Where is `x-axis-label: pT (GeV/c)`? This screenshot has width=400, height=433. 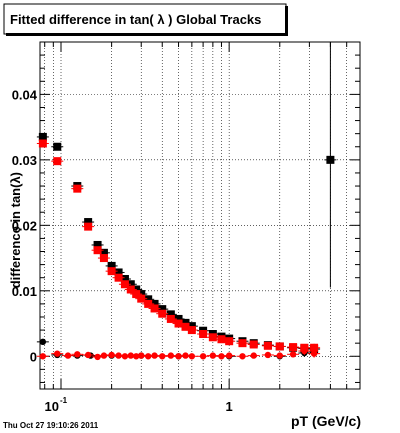 x-axis-label: pT (GeV/c) is located at coordinates (326, 421).